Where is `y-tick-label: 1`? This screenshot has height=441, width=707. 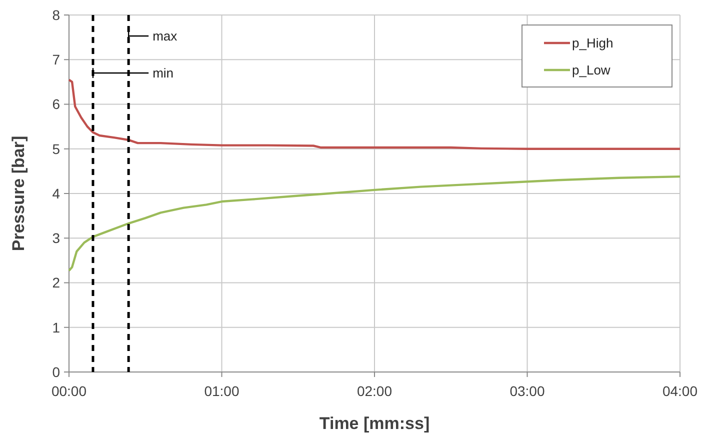
y-tick-label: 1 is located at coordinates (56, 327).